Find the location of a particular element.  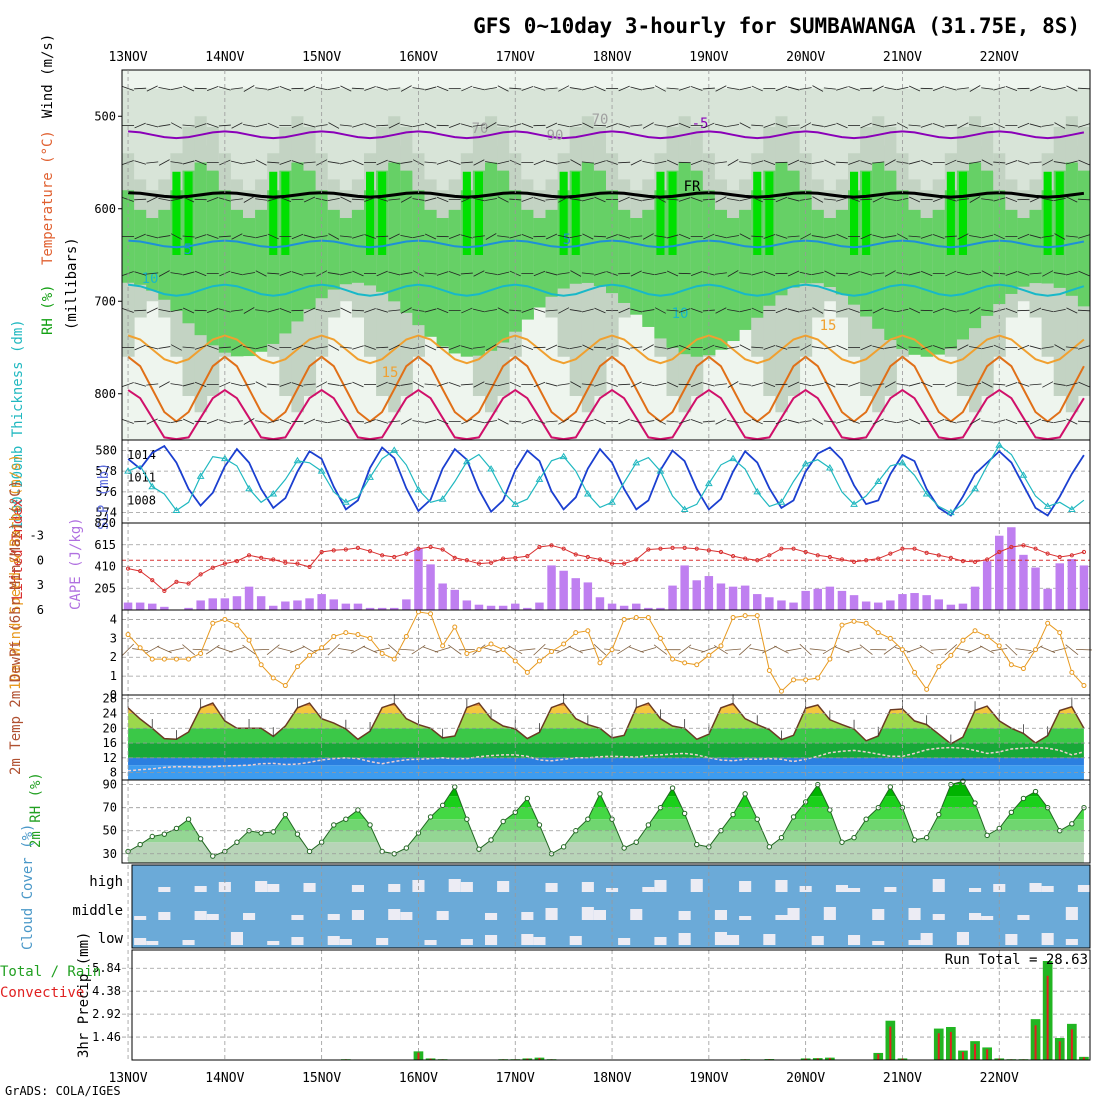

cloud-level-label: middle is located at coordinates (97, 911).